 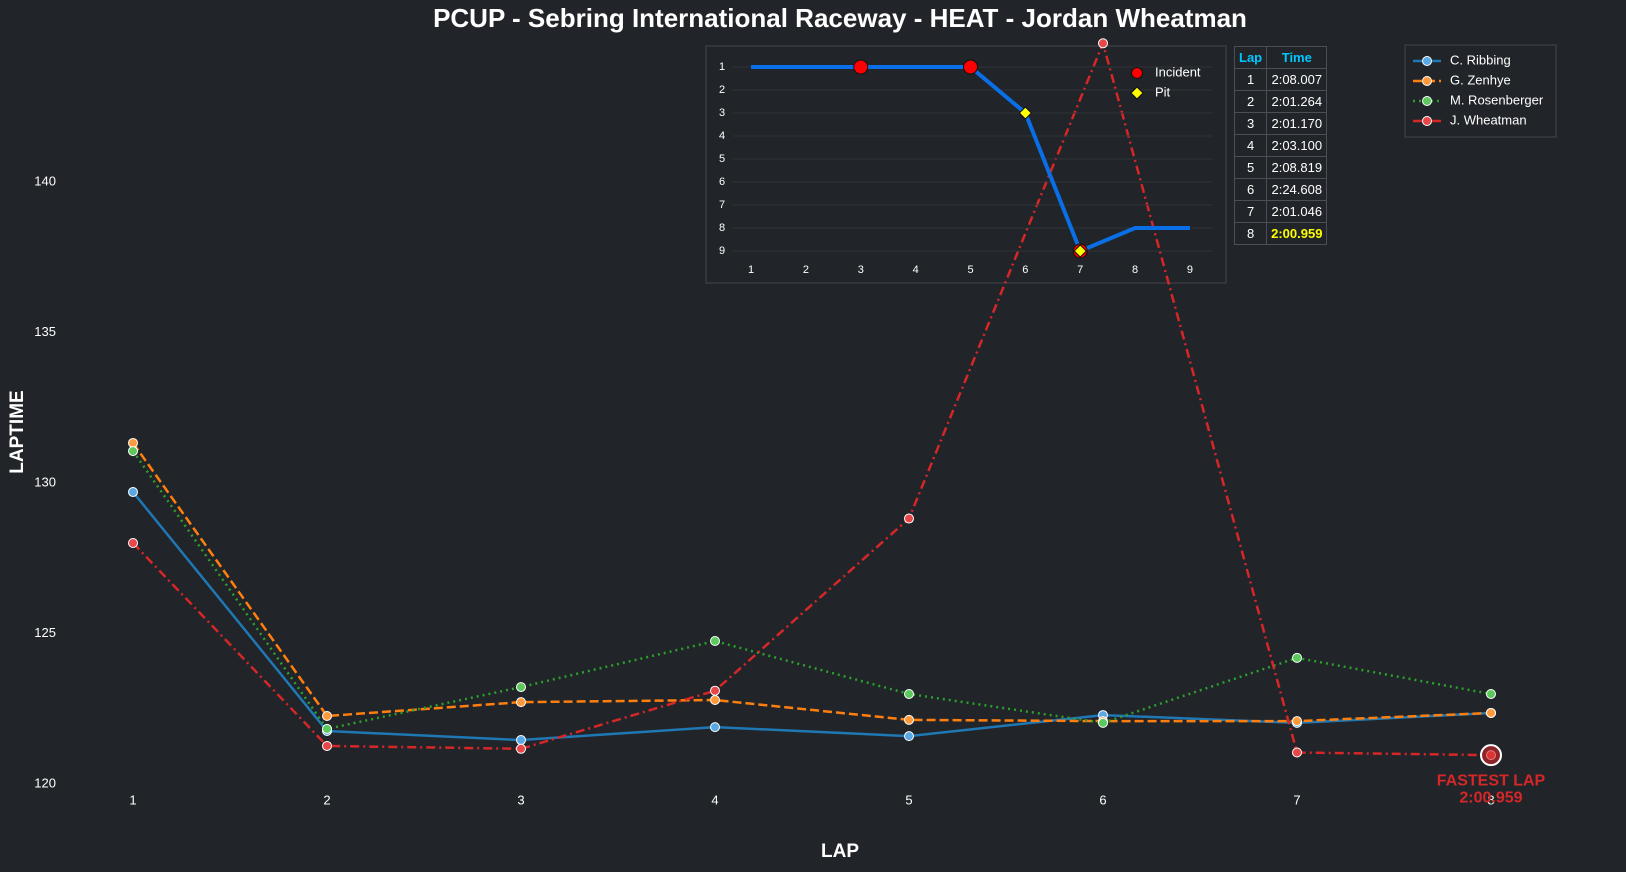 What do you see at coordinates (1297, 211) in the screenshot?
I see `table-cell: 2:01.046` at bounding box center [1297, 211].